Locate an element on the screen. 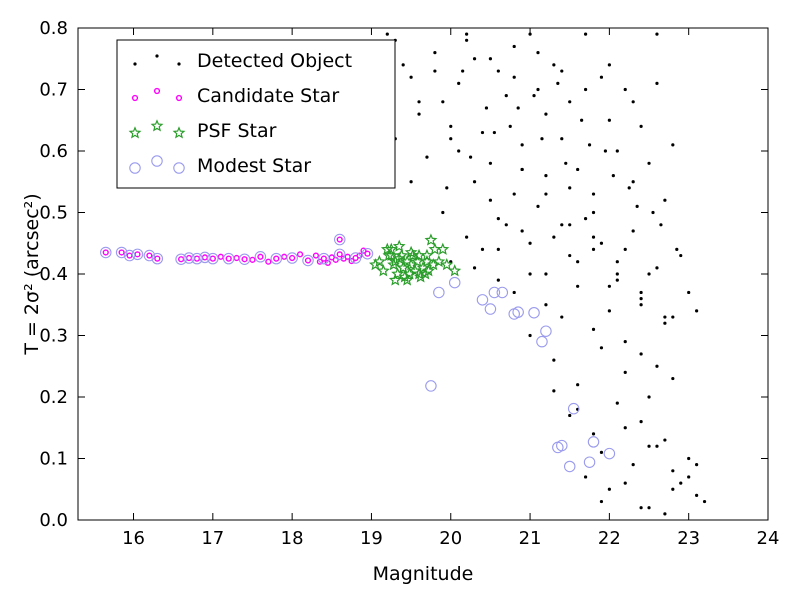 Image resolution: width=800 pixels, height=600 pixels. y-tick-label: 0.5 is located at coordinates (53, 213).